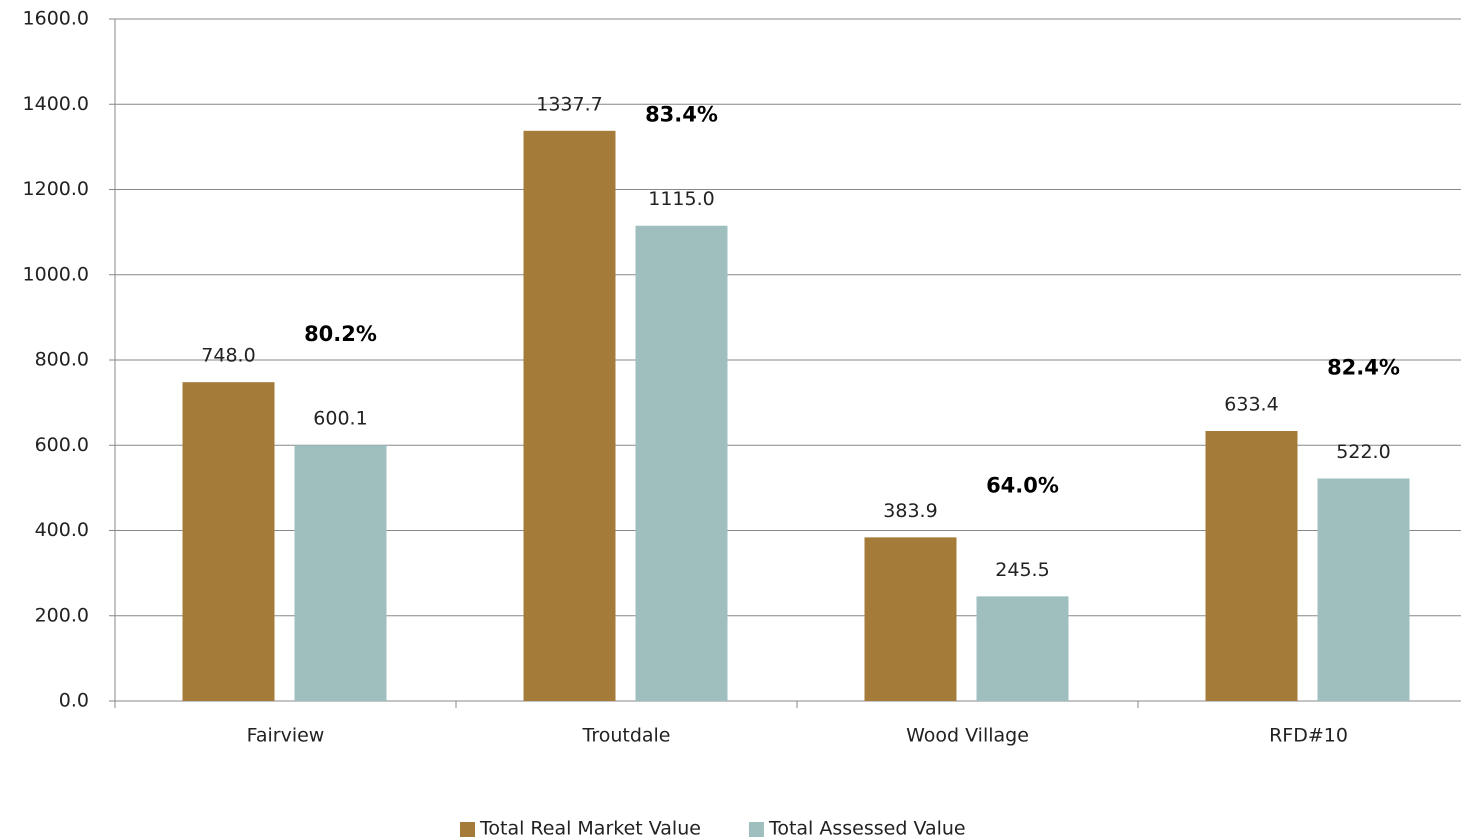 The width and height of the screenshot is (1461, 840). I want to click on ratio-label: 82.4%, so click(1363, 367).